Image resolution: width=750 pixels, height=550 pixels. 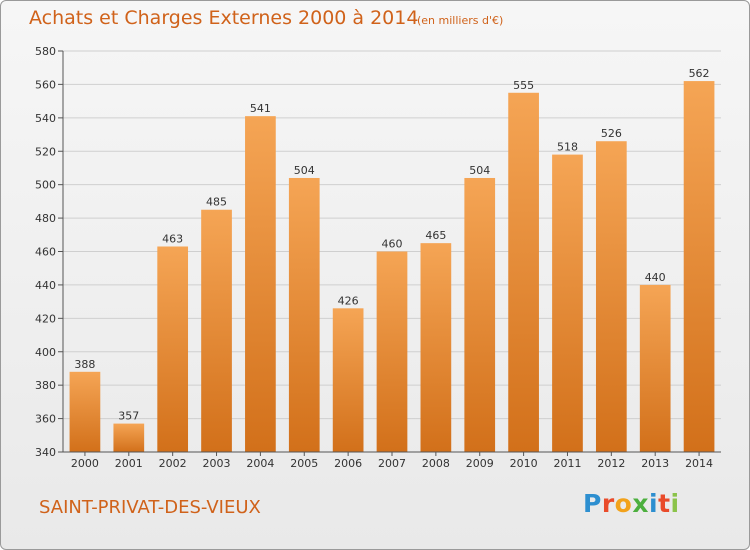 I want to click on x-tick-label: 2005, so click(x=304, y=463).